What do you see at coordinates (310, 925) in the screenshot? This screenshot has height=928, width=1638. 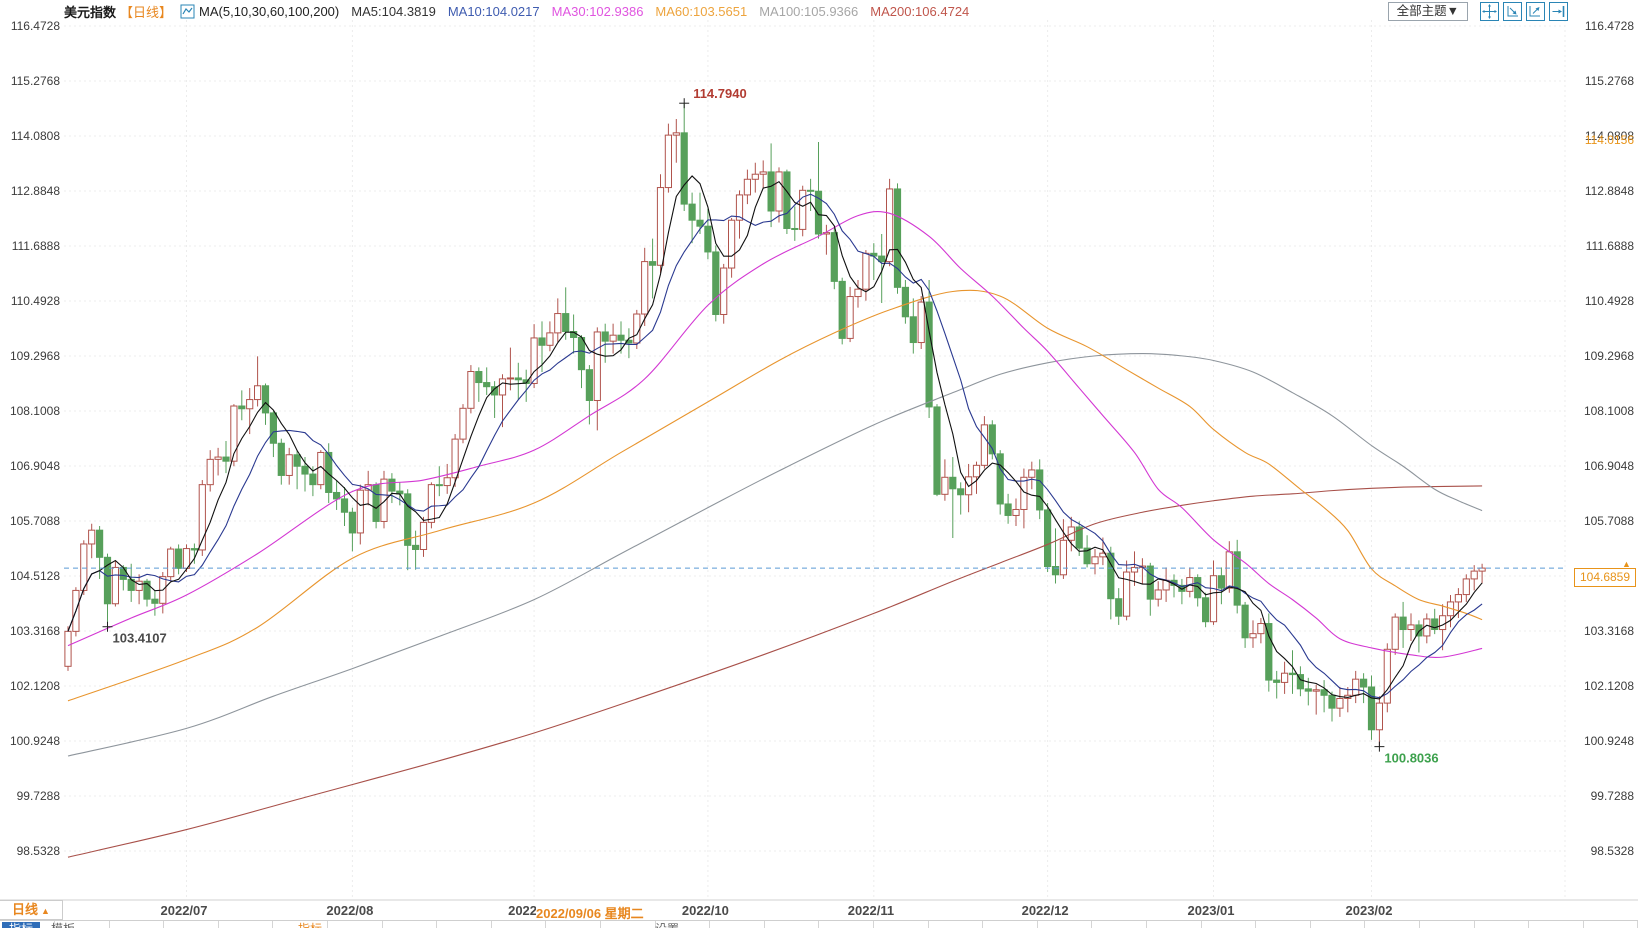 I see `bottom-tab-orange: 指标` at bounding box center [310, 925].